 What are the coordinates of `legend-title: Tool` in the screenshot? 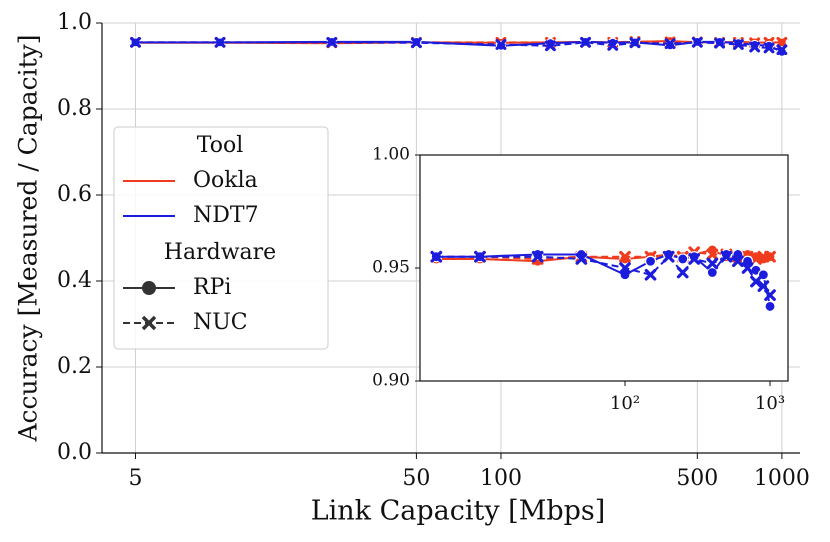 It's located at (220, 145).